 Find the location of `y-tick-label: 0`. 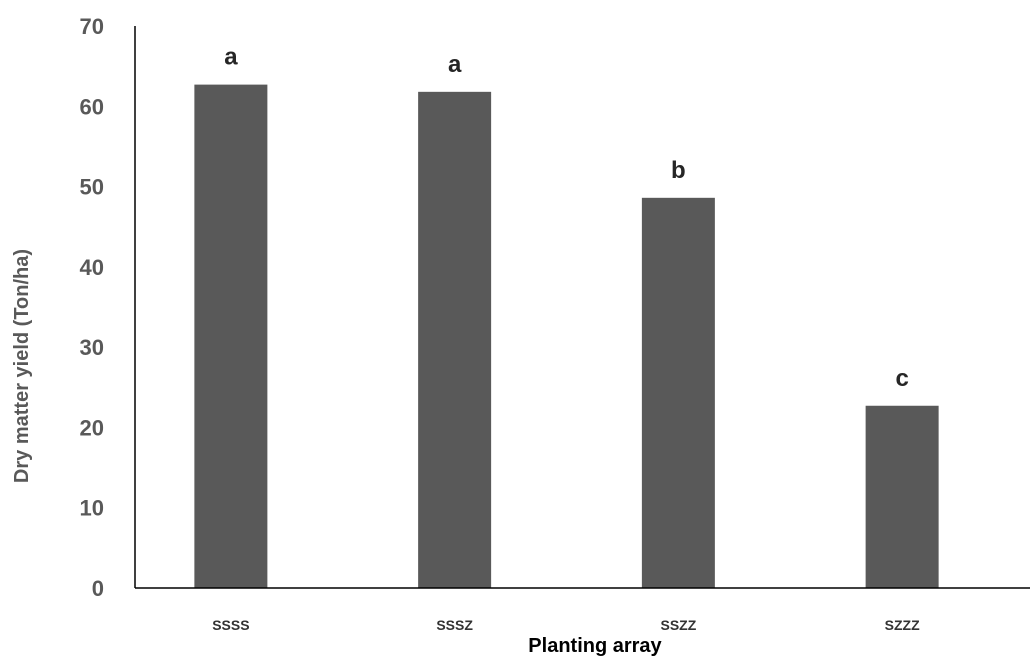

y-tick-label: 0 is located at coordinates (98, 588).